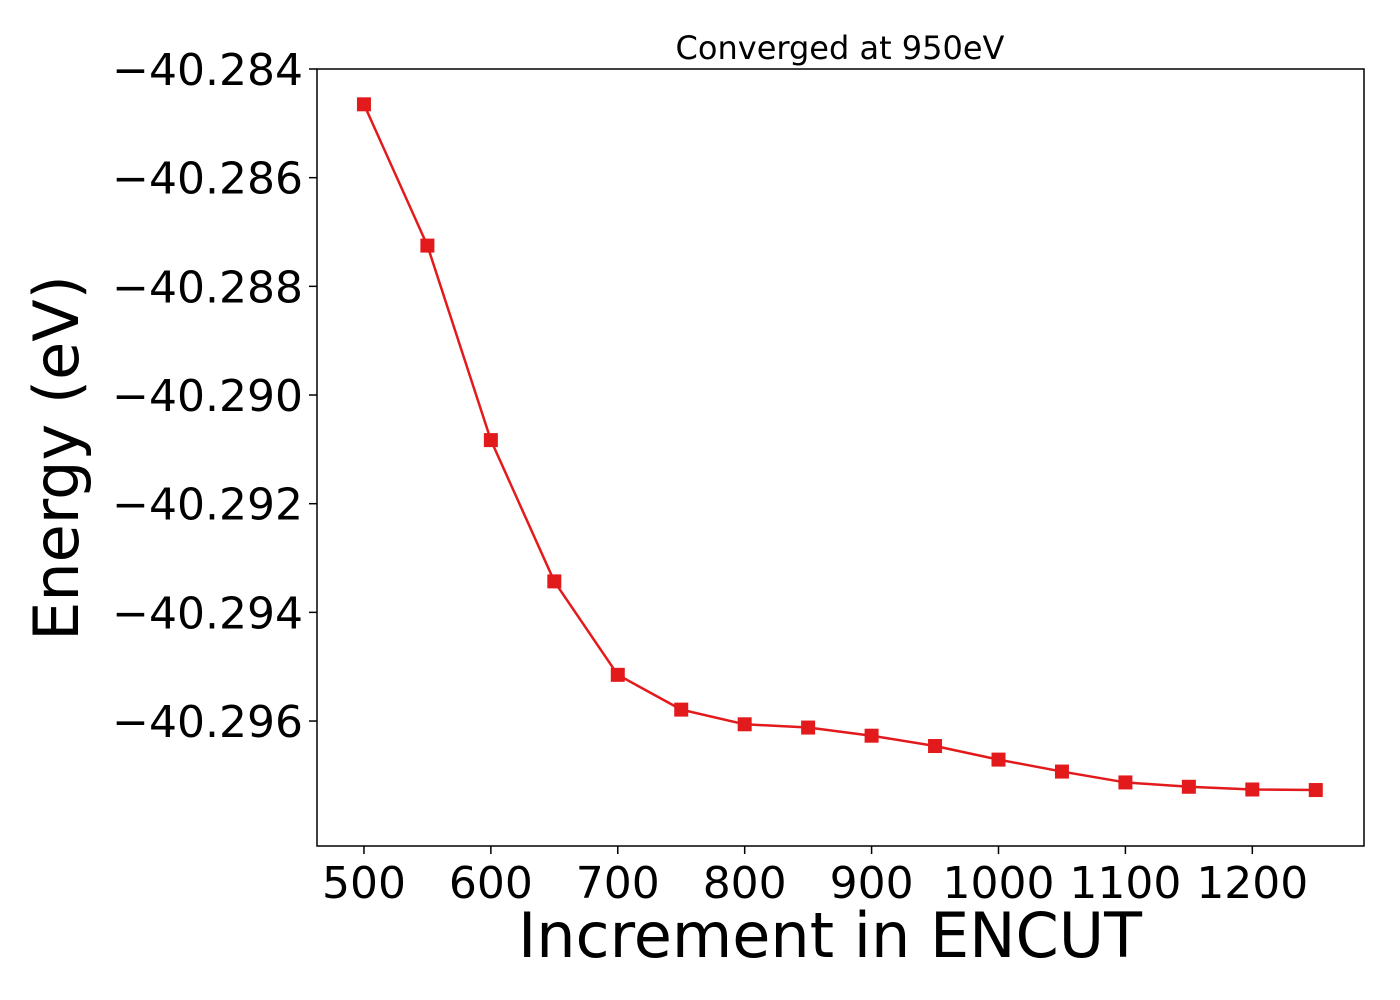 Image resolution: width=1400 pixels, height=1000 pixels. I want to click on y-tick-label-1: −40.286, so click(207, 179).